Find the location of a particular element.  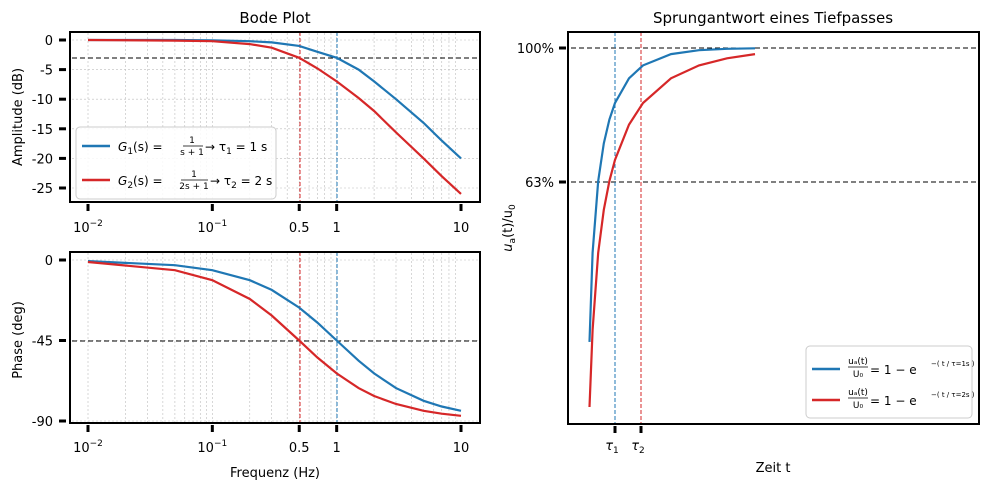

amp-ytick-label: -20 is located at coordinates (42, 159).